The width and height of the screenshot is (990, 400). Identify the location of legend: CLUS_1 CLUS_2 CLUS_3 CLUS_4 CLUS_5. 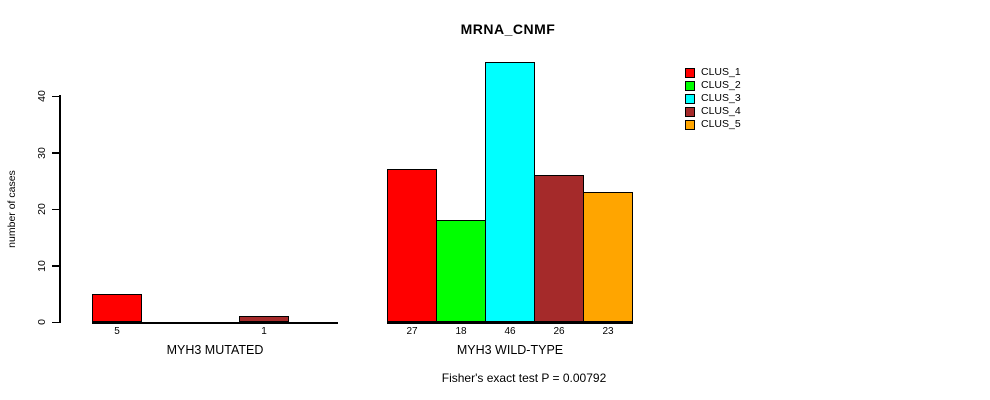
(713, 98).